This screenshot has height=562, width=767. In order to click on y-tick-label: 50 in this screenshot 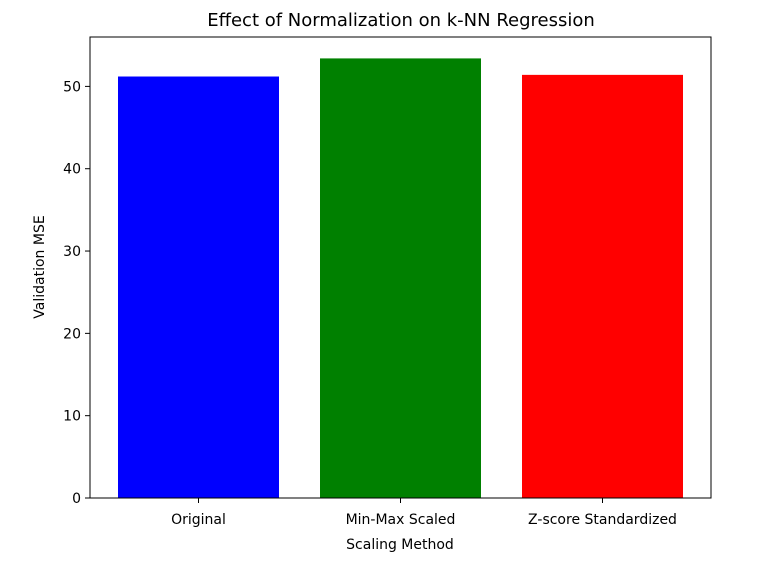, I will do `click(72, 87)`.